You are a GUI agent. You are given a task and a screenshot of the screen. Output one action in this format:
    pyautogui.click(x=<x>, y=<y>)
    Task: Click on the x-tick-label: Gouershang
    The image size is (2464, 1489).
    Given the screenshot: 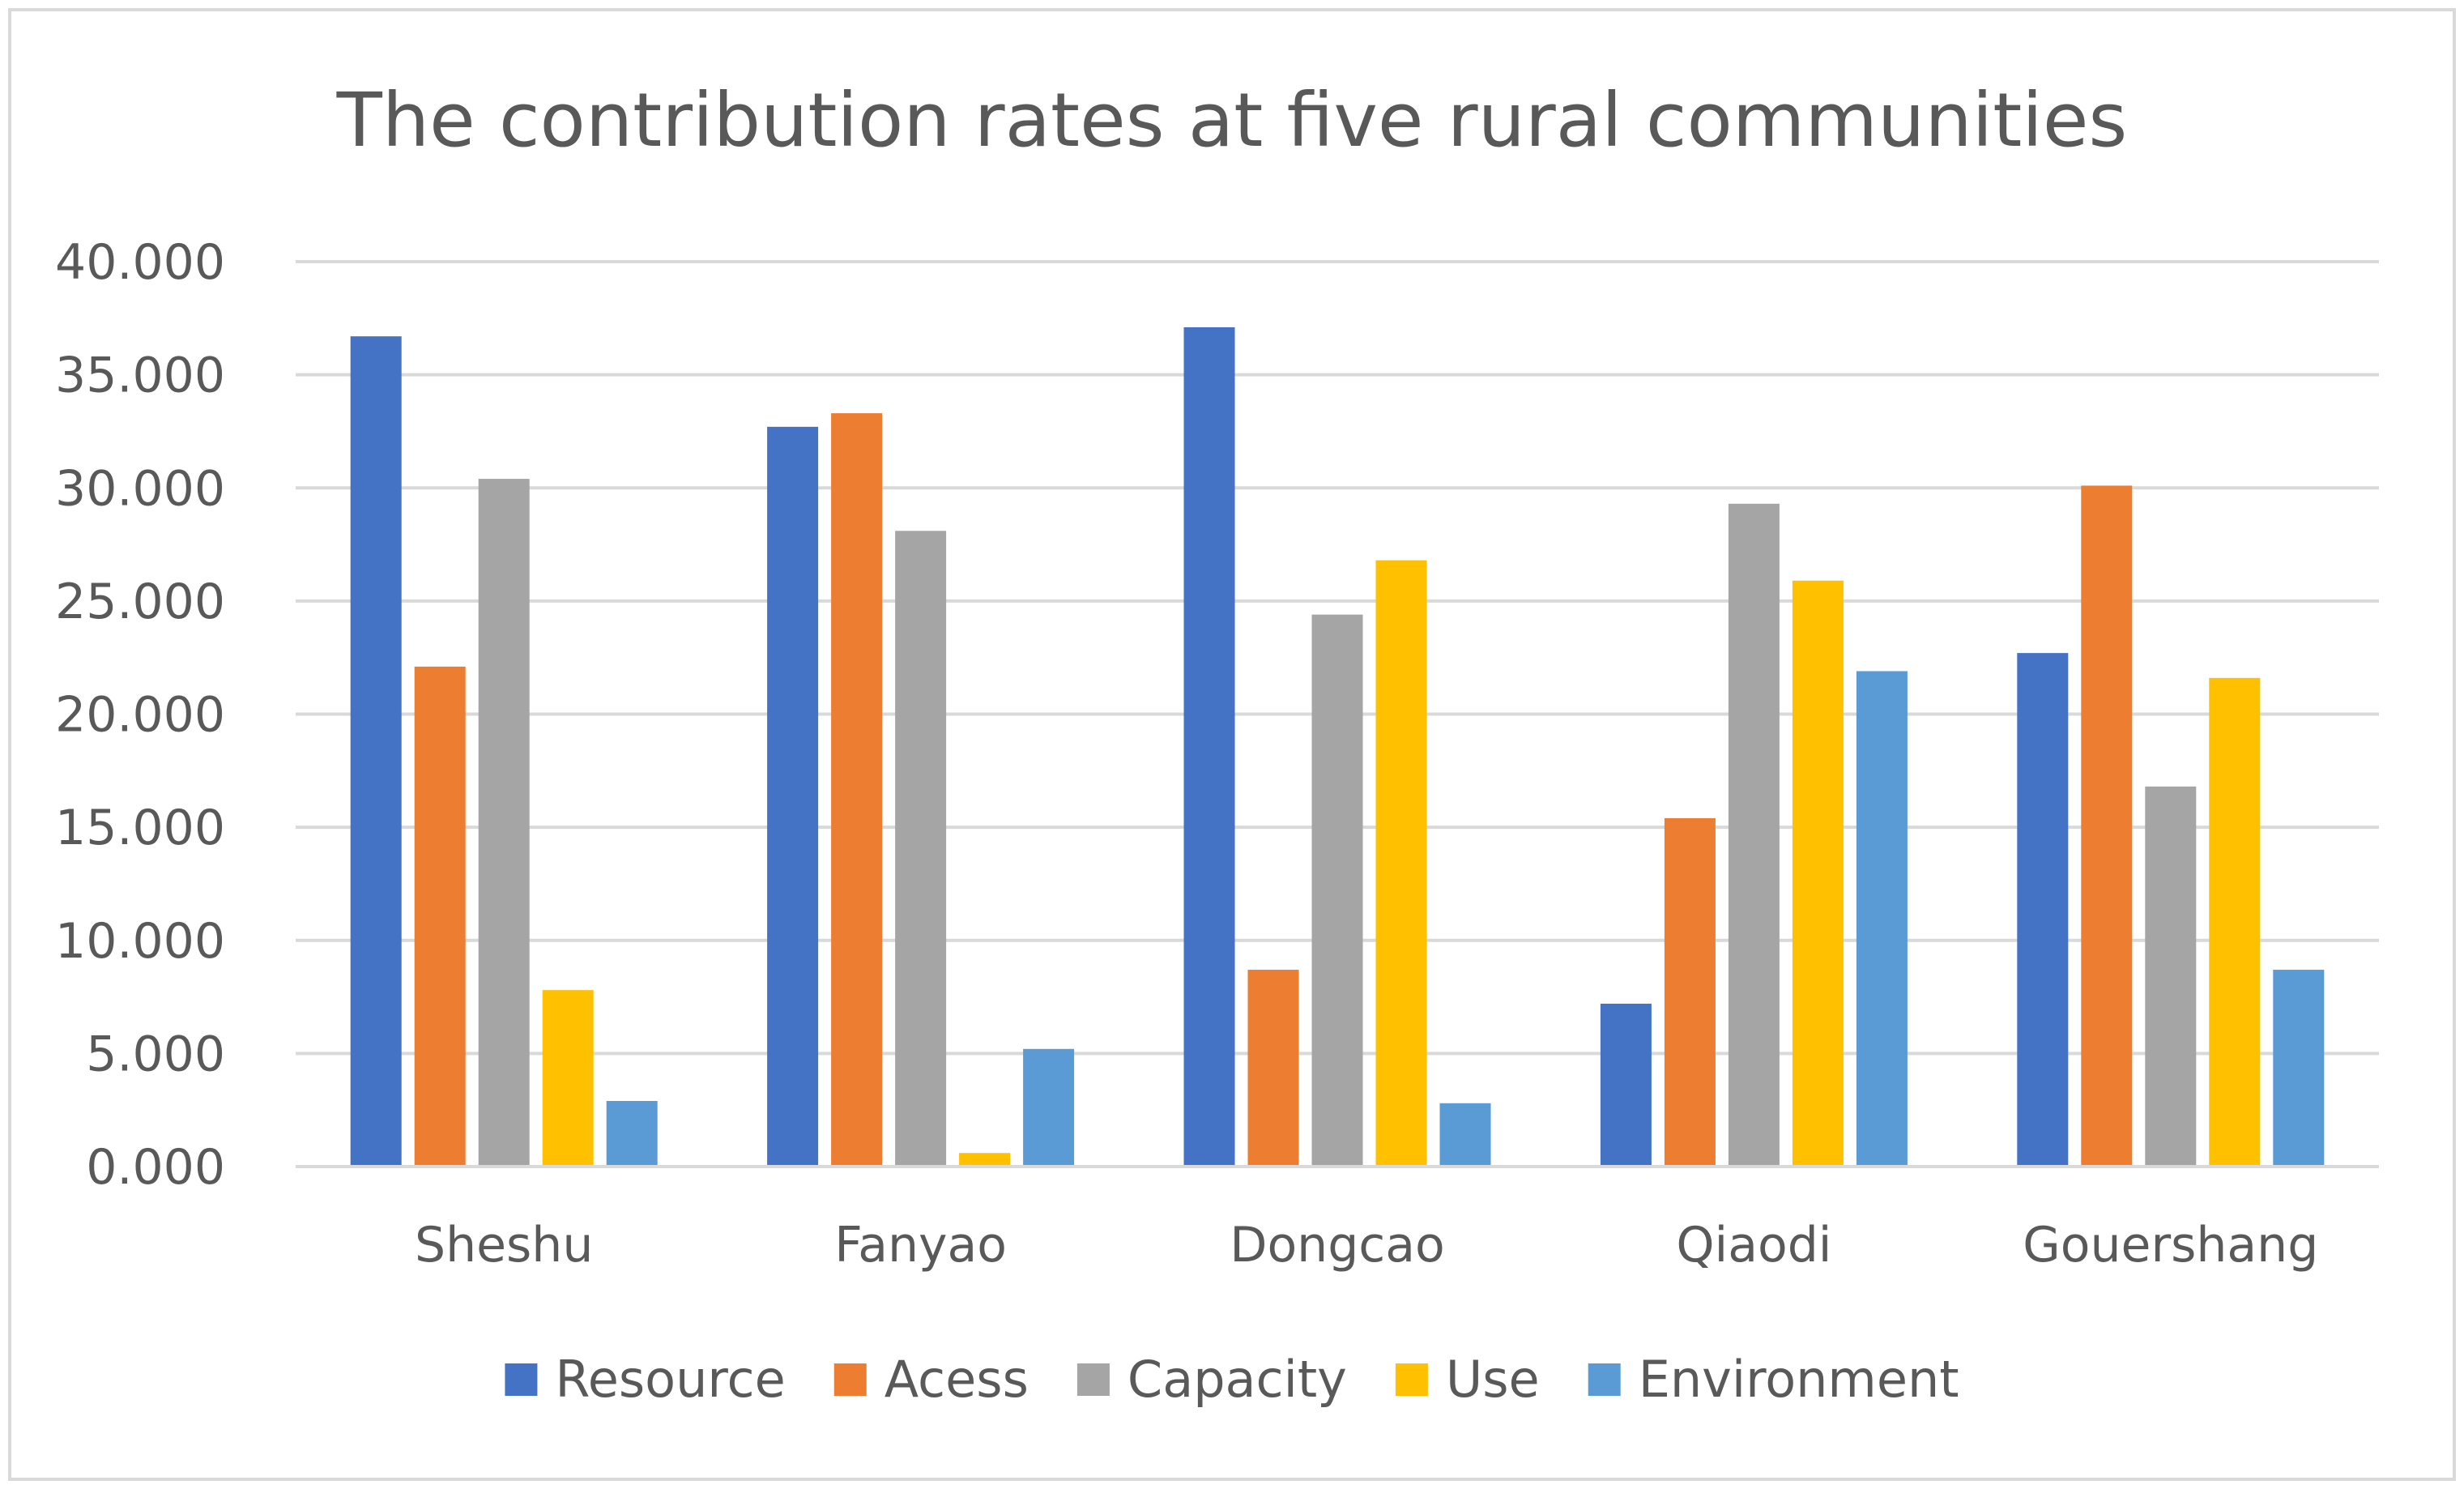 What is the action you would take?
    pyautogui.click(x=2170, y=1245)
    